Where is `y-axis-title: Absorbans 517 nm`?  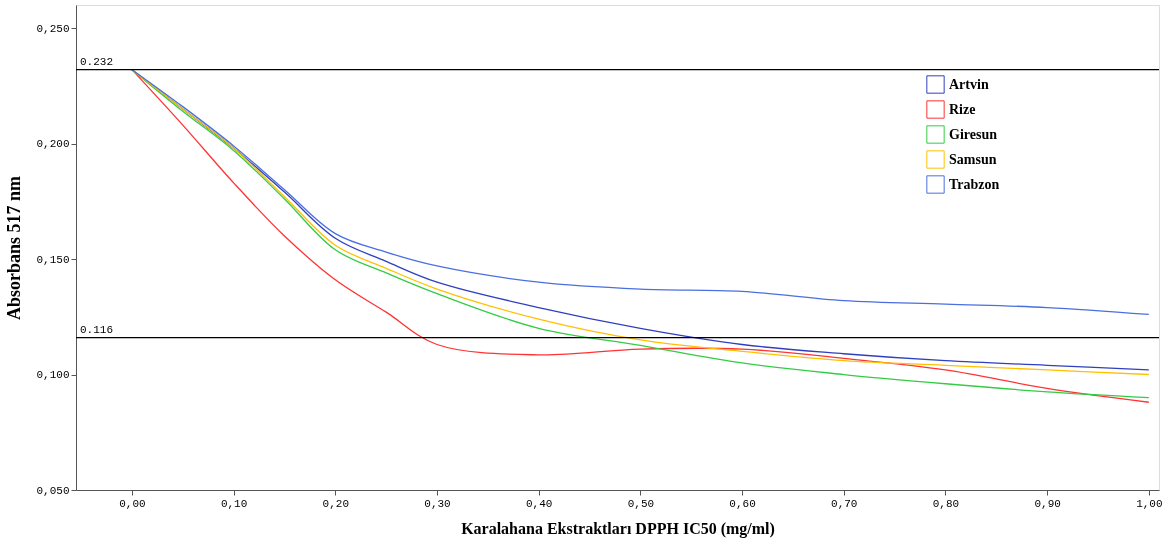 y-axis-title: Absorbans 517 nm is located at coordinates (14, 248).